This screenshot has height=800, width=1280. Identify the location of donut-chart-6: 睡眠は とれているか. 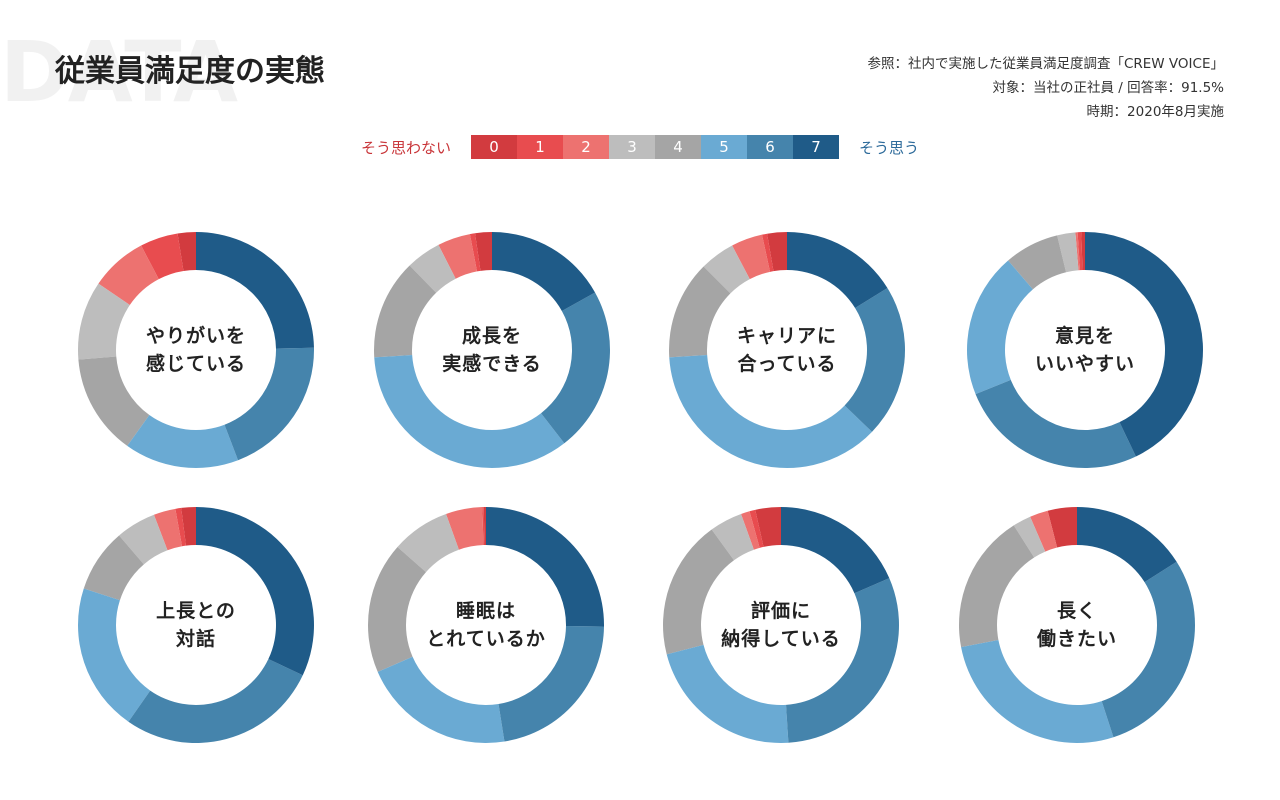
(486, 625).